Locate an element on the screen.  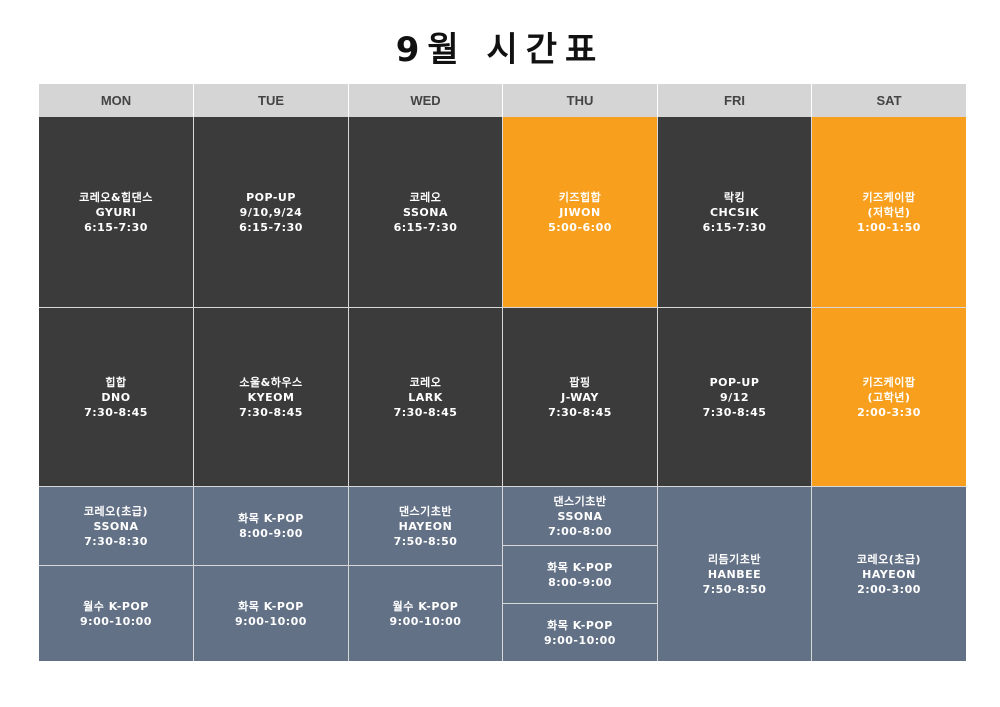
class-cell-mon-4: 월수 K-POP 9:00-10:00 is located at coordinates (116, 613).